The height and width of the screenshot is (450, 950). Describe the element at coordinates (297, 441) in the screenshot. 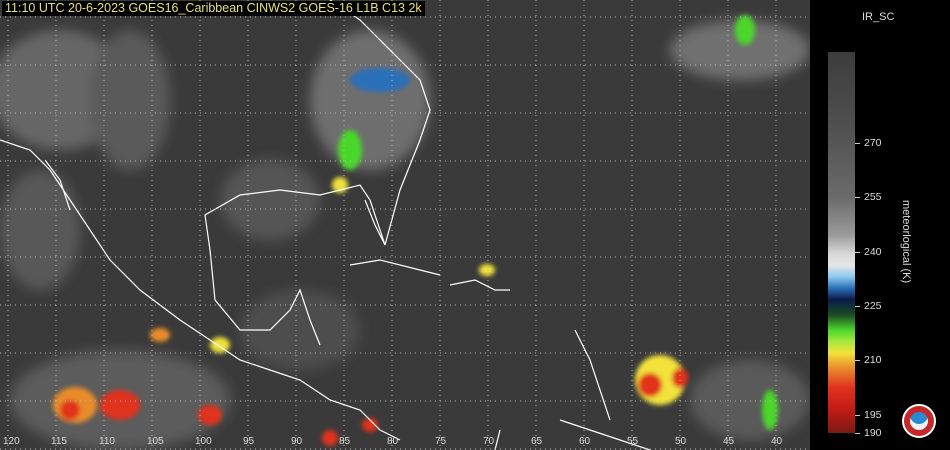

I see `longitude-label: 90` at that location.